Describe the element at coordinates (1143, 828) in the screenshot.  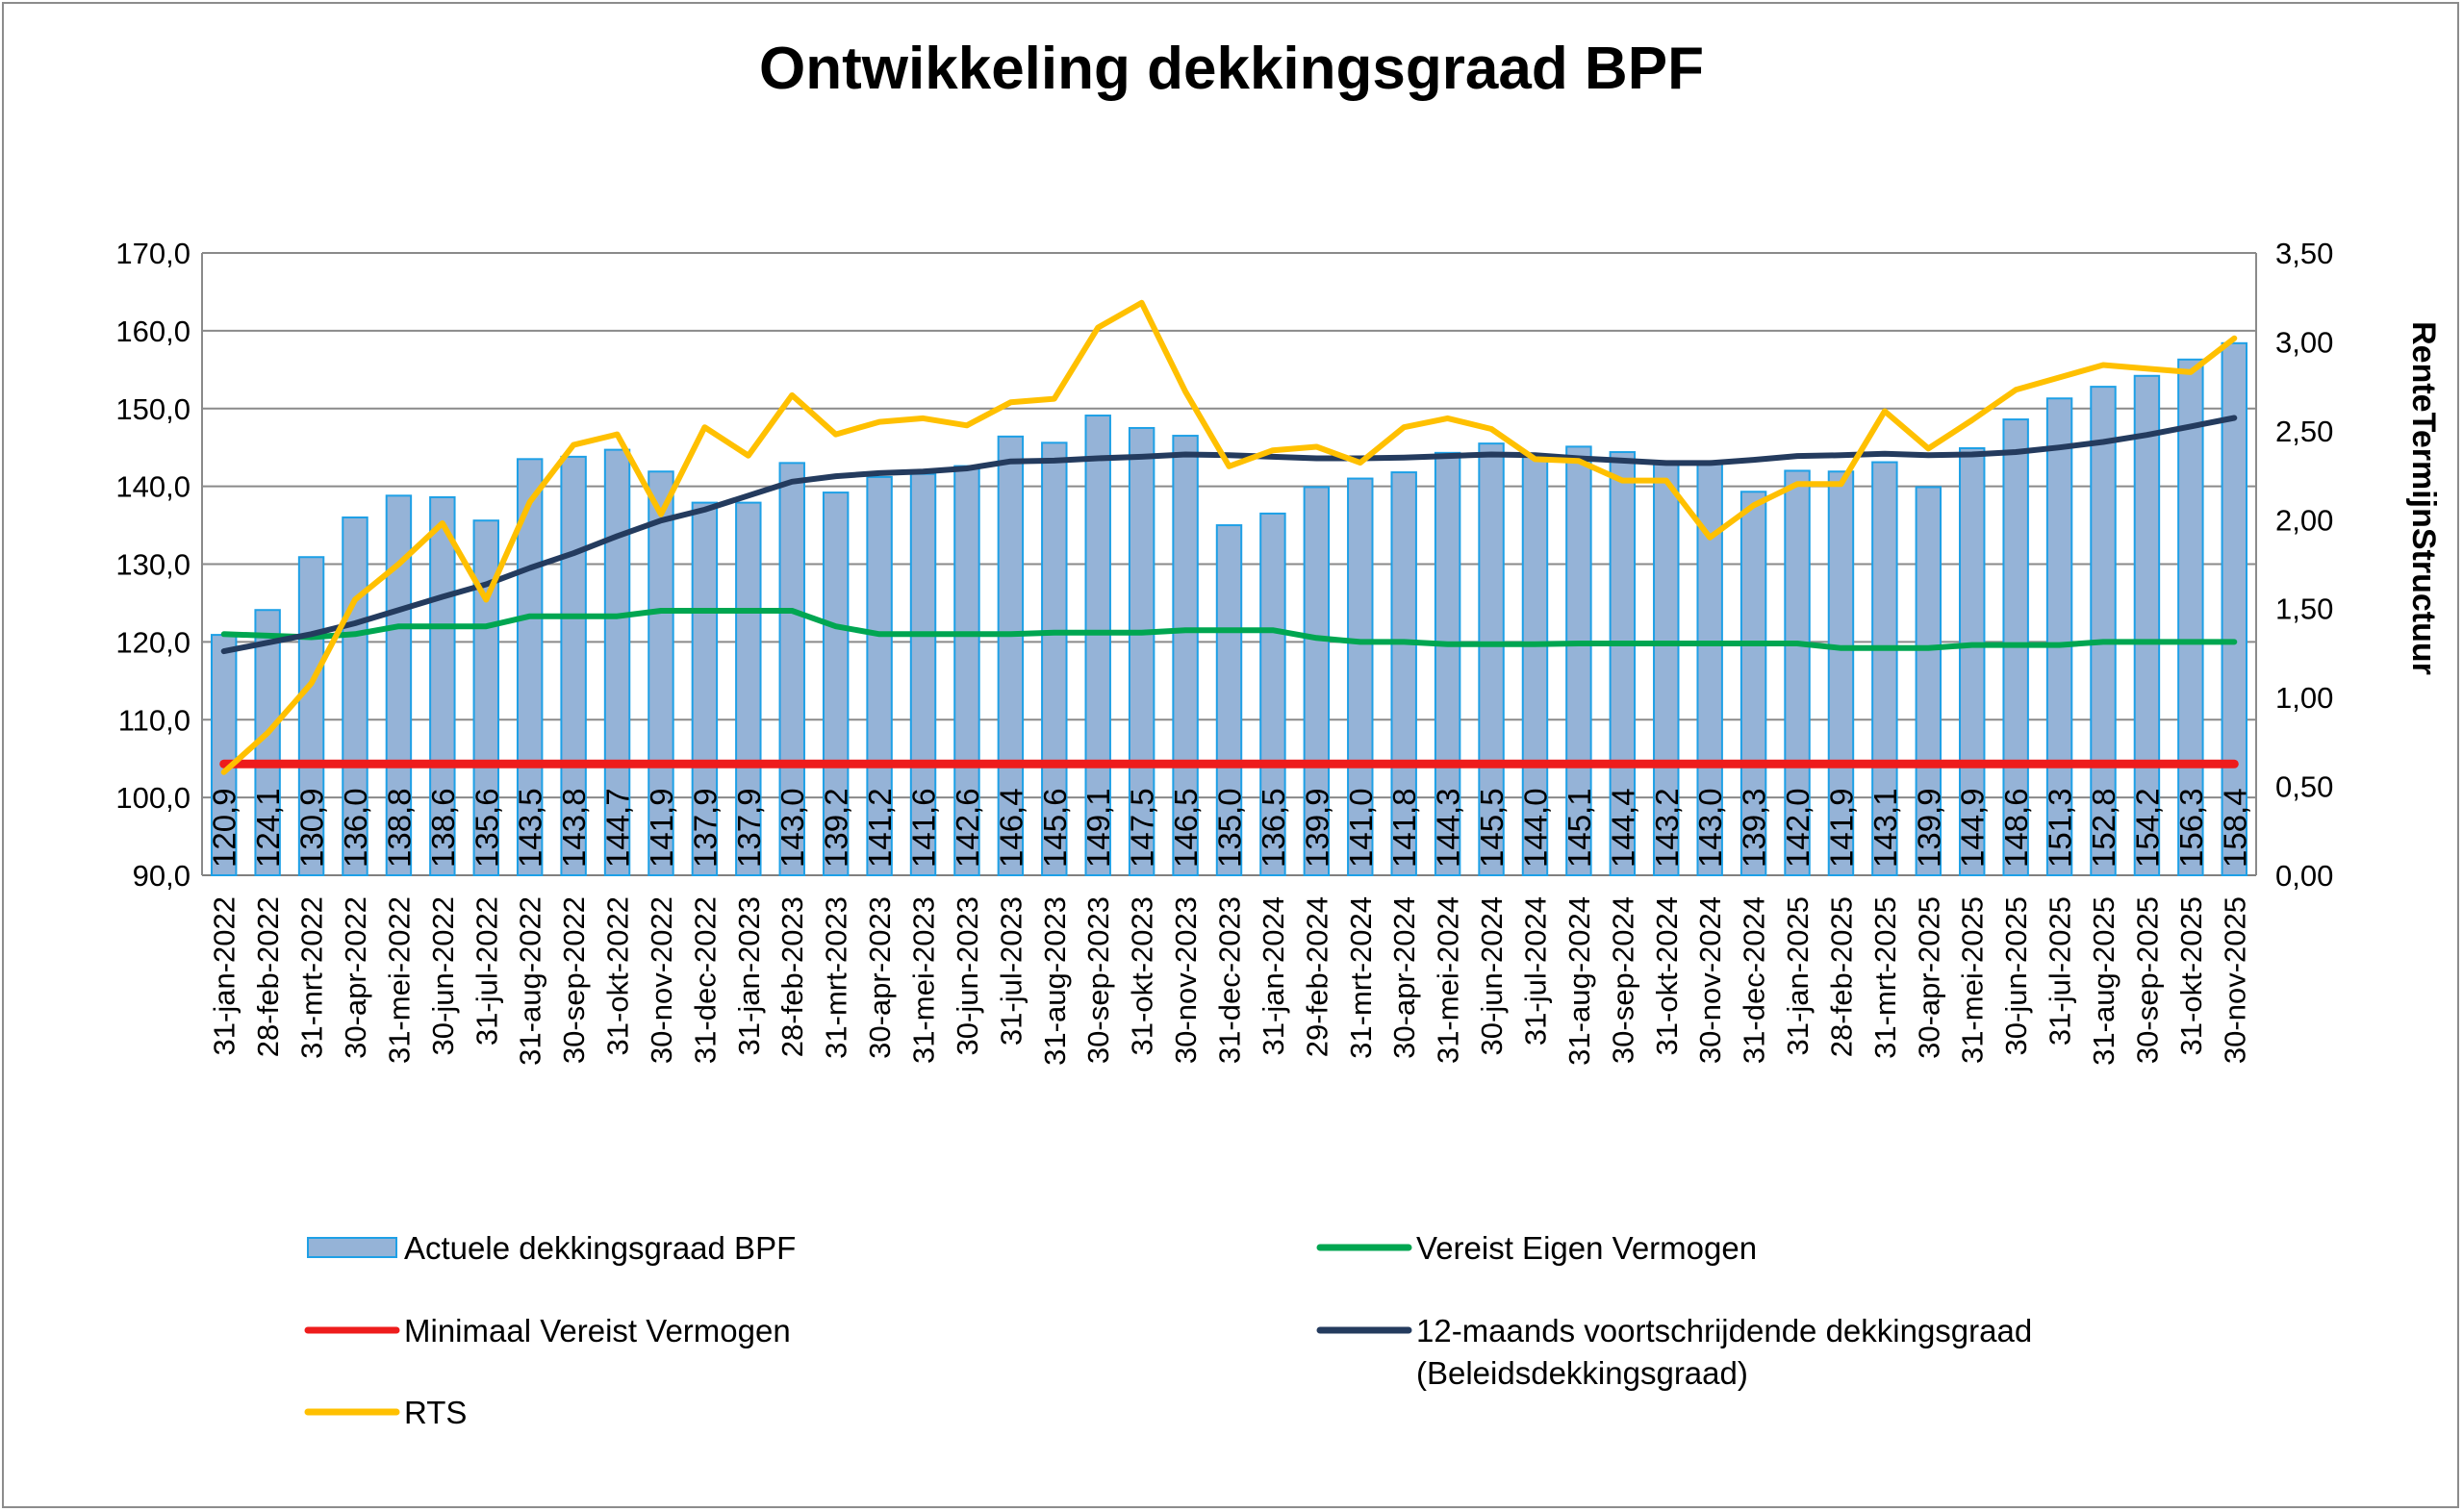
I see `data-label: 147,5` at that location.